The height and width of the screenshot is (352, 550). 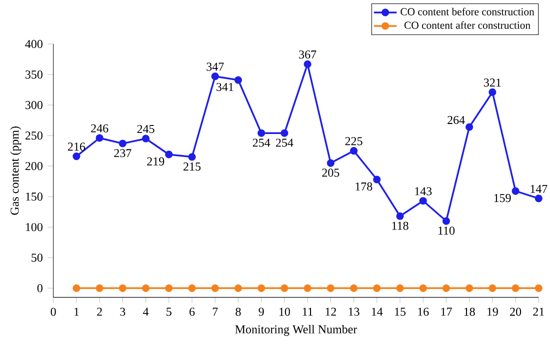 I want to click on x-tick-label: 0, so click(x=53, y=312).